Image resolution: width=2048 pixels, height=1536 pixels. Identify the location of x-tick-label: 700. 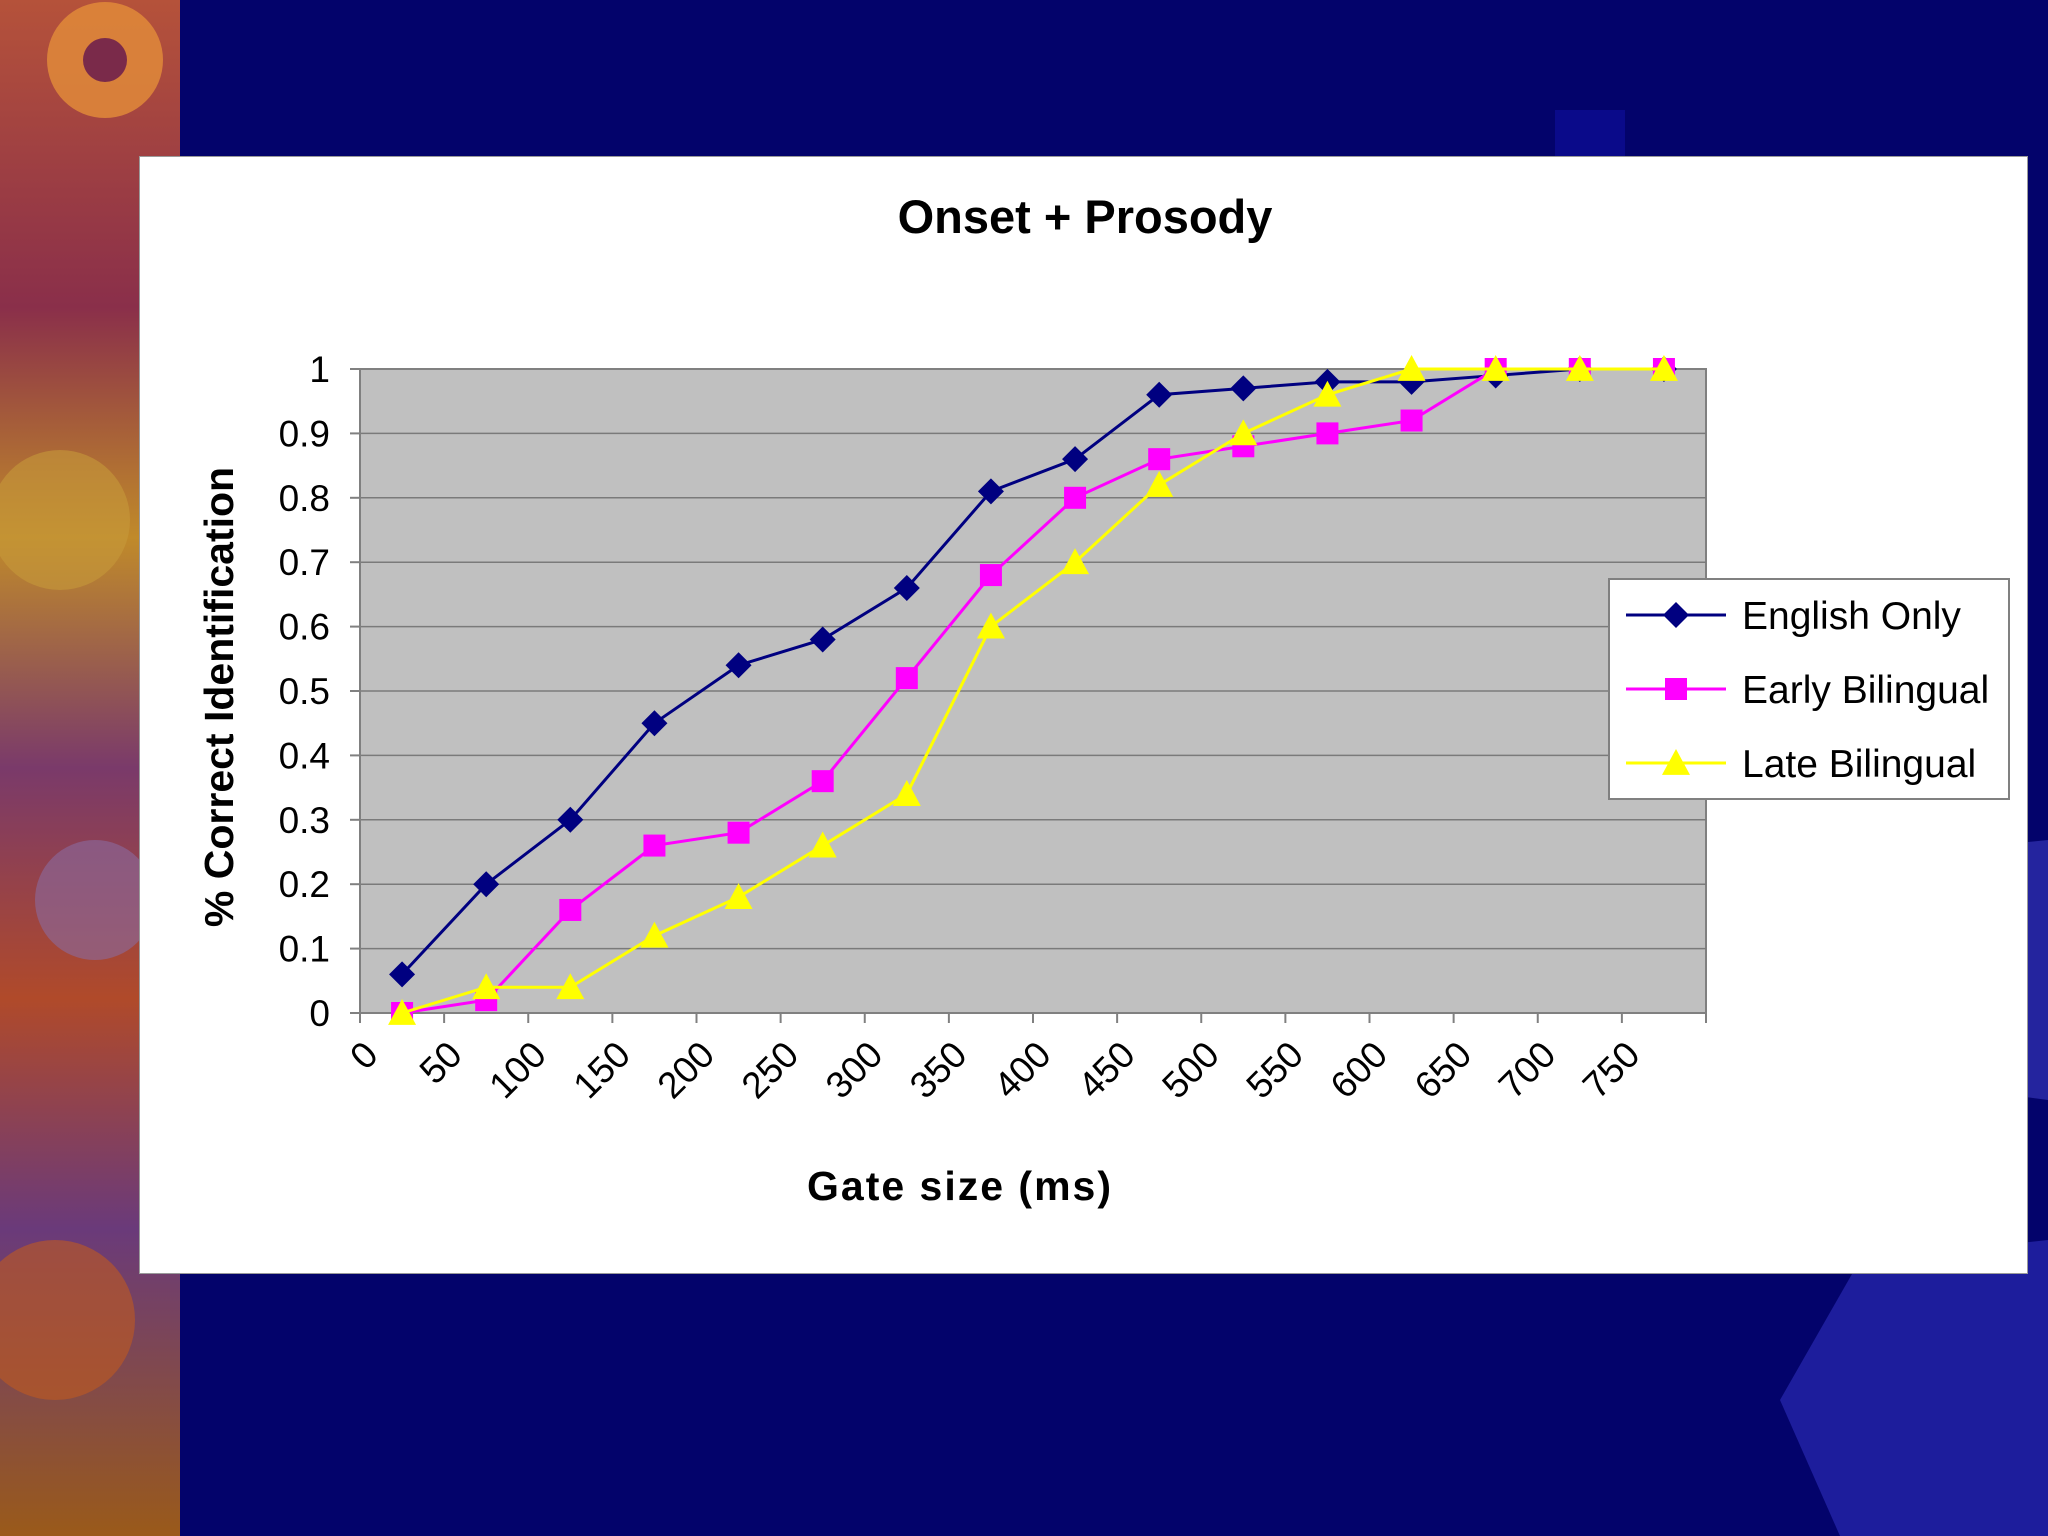
(1527, 1070).